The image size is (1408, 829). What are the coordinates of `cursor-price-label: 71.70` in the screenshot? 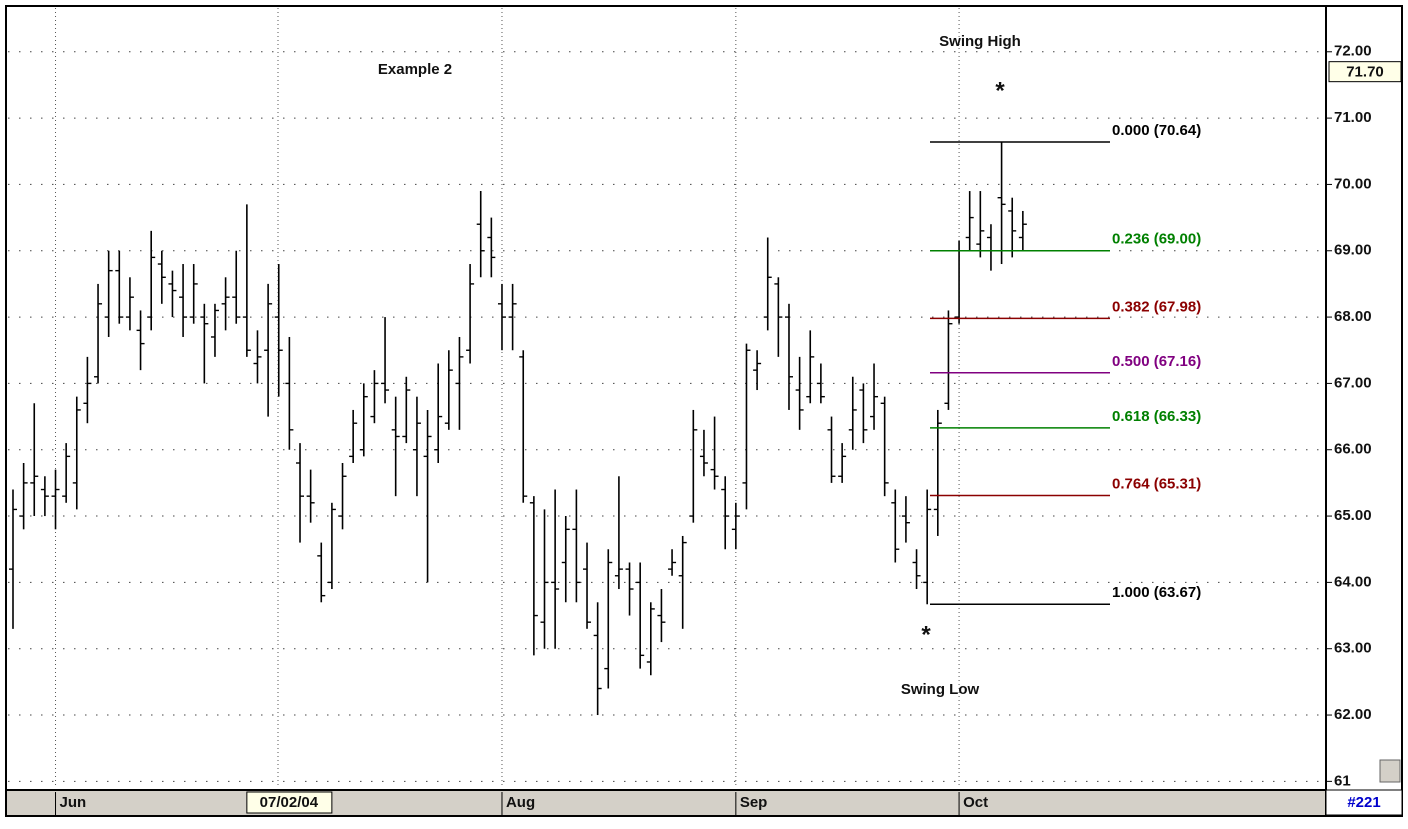 It's located at (1365, 72).